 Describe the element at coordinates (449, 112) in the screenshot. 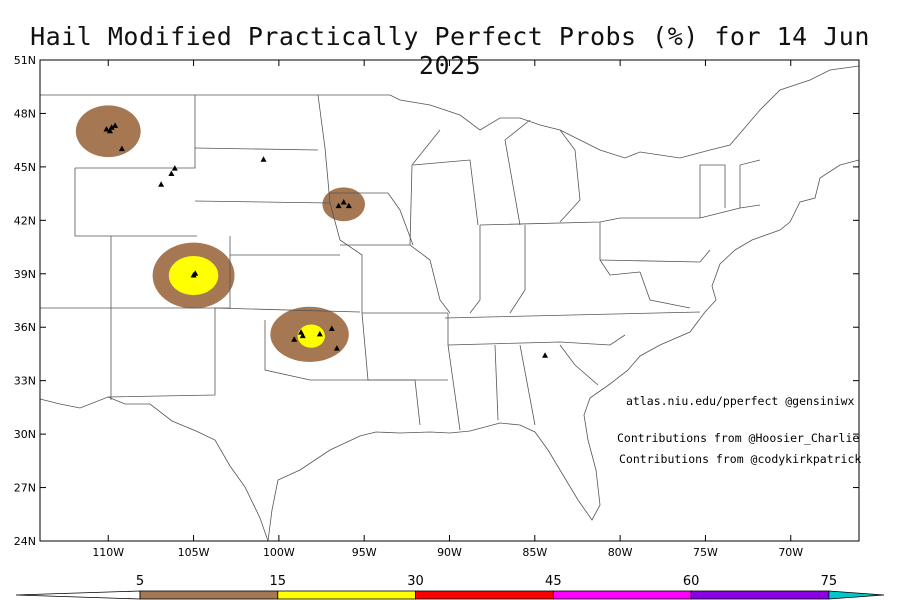

I see `canada-border` at that location.